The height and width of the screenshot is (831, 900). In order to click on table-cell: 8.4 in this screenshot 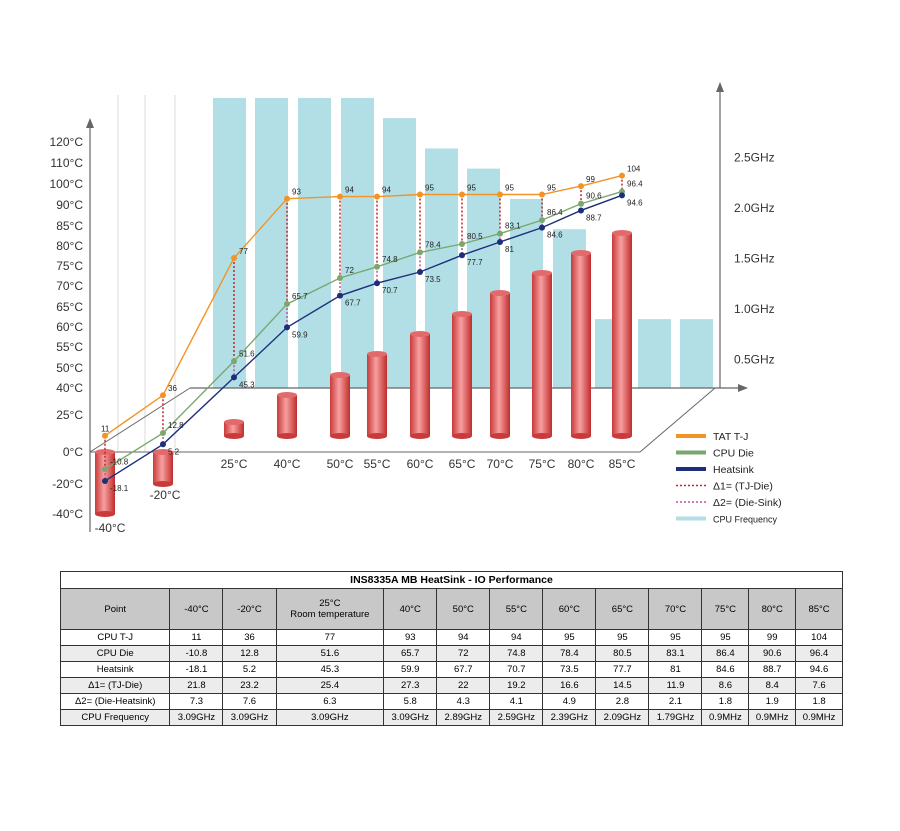, I will do `click(772, 685)`.